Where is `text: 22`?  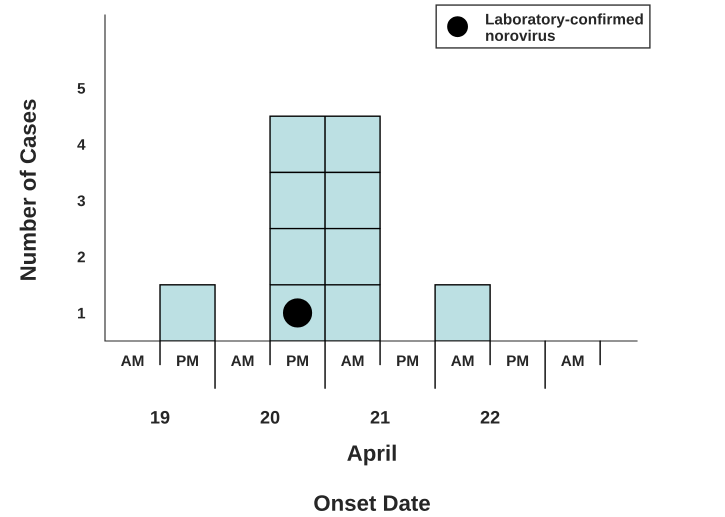 text: 22 is located at coordinates (490, 417).